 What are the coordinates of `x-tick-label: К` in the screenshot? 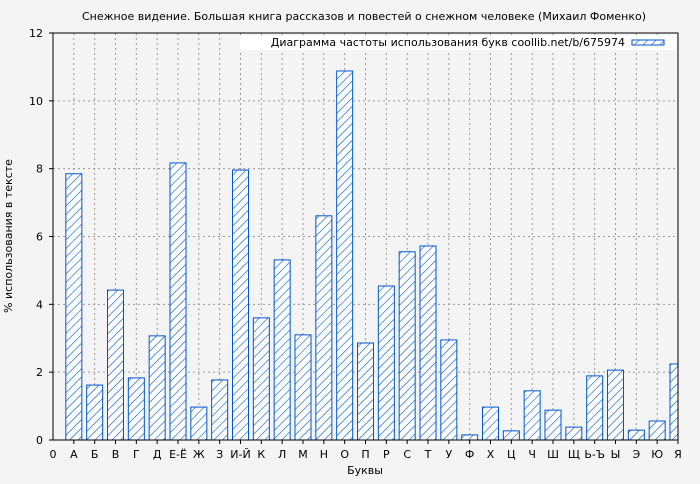 It's located at (261, 454).